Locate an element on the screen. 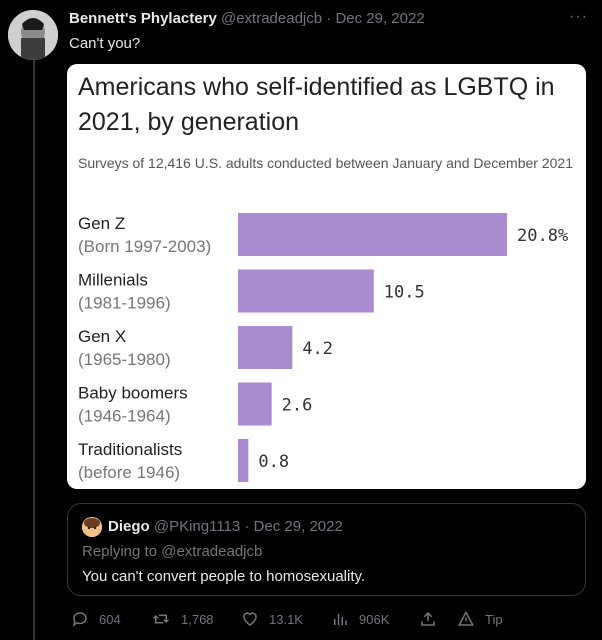  quote-avatar-image is located at coordinates (92, 527).